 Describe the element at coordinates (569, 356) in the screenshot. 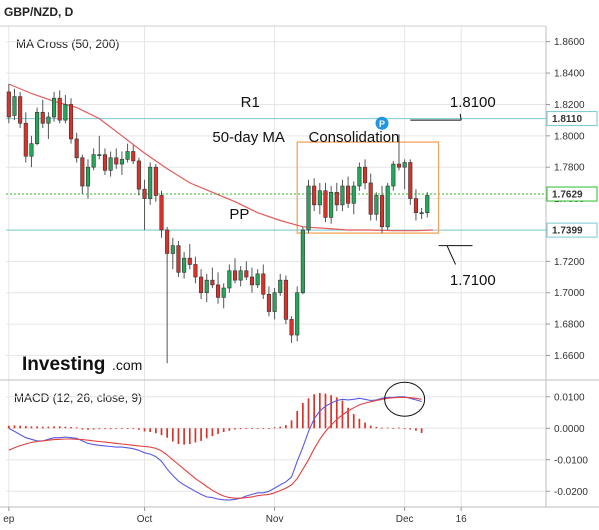

I see `y-tick-label: 1.6600` at that location.